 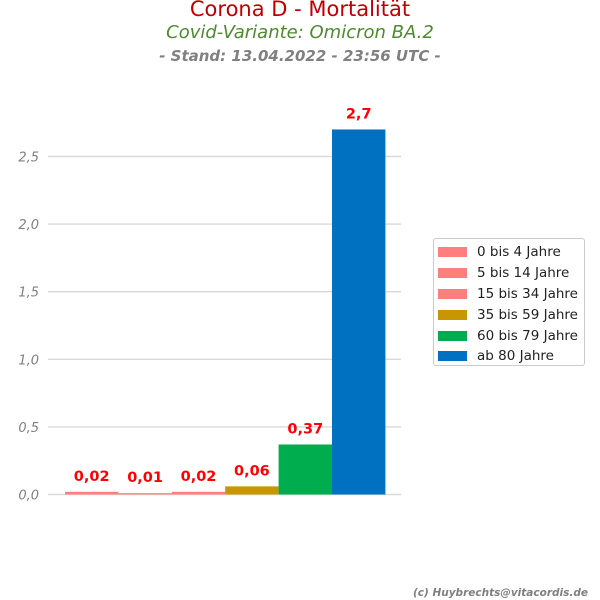 What do you see at coordinates (145, 478) in the screenshot?
I see `data-label: 0,01` at bounding box center [145, 478].